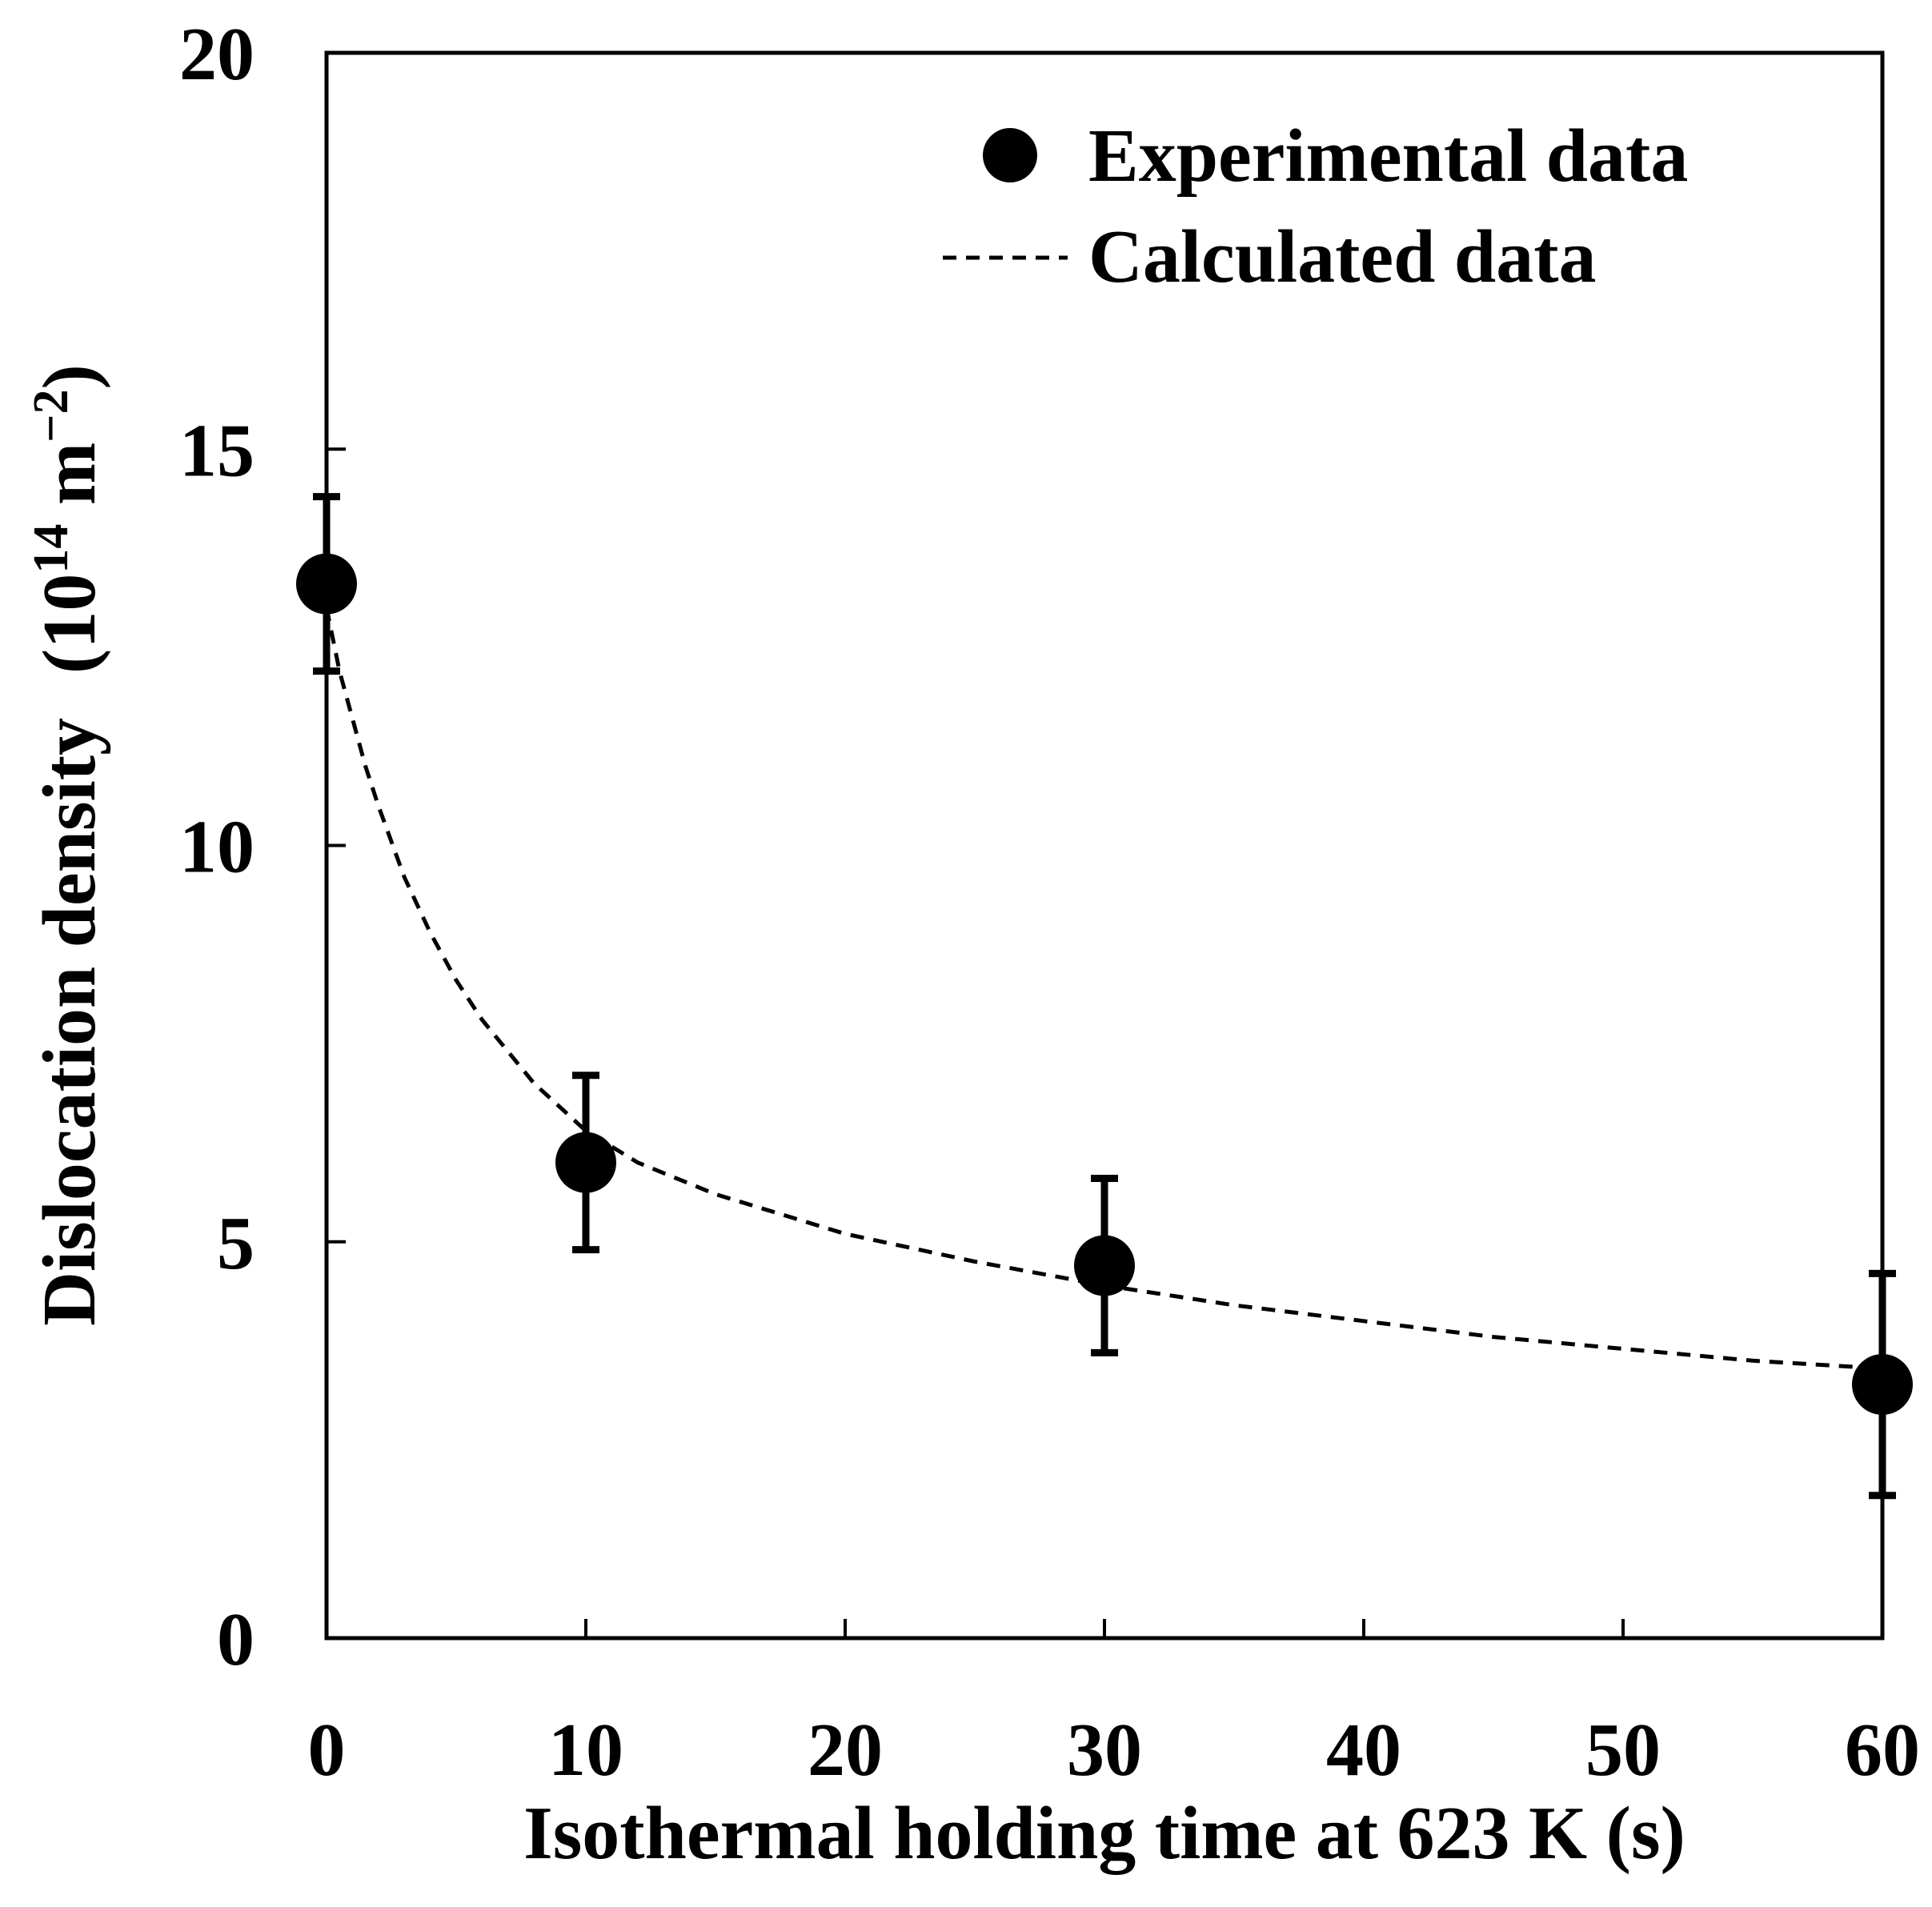 This screenshot has width=1932, height=1907. What do you see at coordinates (262, 847) in the screenshot?
I see `y-axis-ticks: 0 5 10 15 20` at bounding box center [262, 847].